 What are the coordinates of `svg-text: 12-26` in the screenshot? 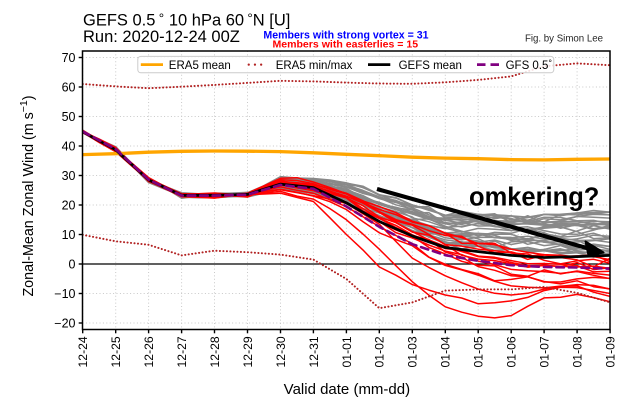 It's located at (149, 351).